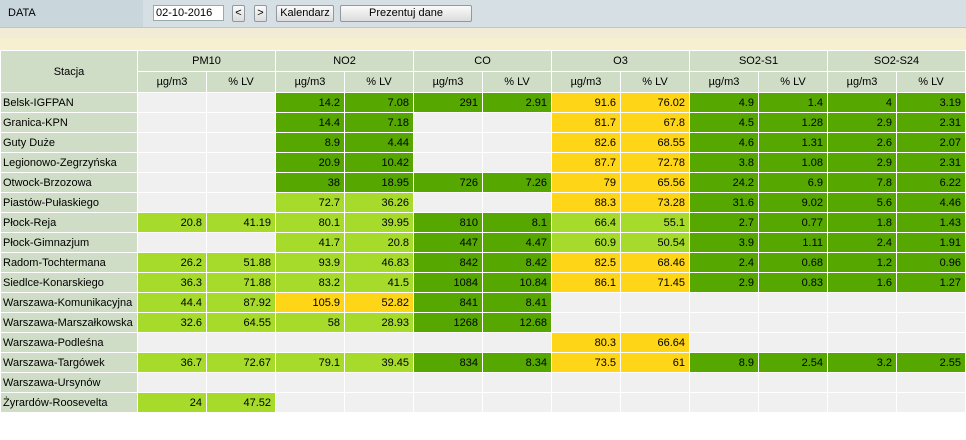  I want to click on pollutant-header: SO2-S1, so click(758, 61).